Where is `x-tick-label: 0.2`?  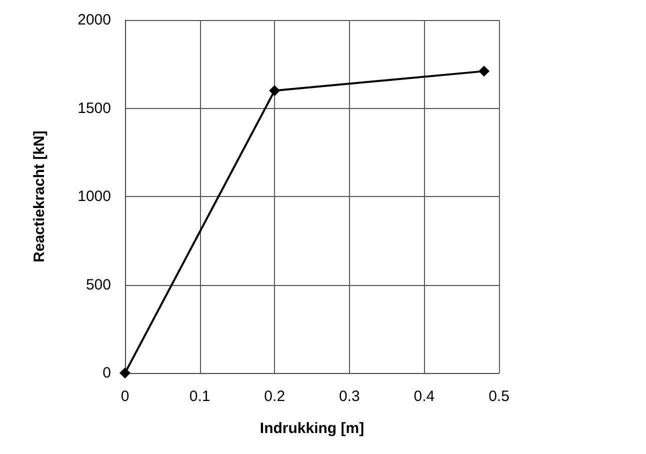
x-tick-label: 0.2 is located at coordinates (275, 396).